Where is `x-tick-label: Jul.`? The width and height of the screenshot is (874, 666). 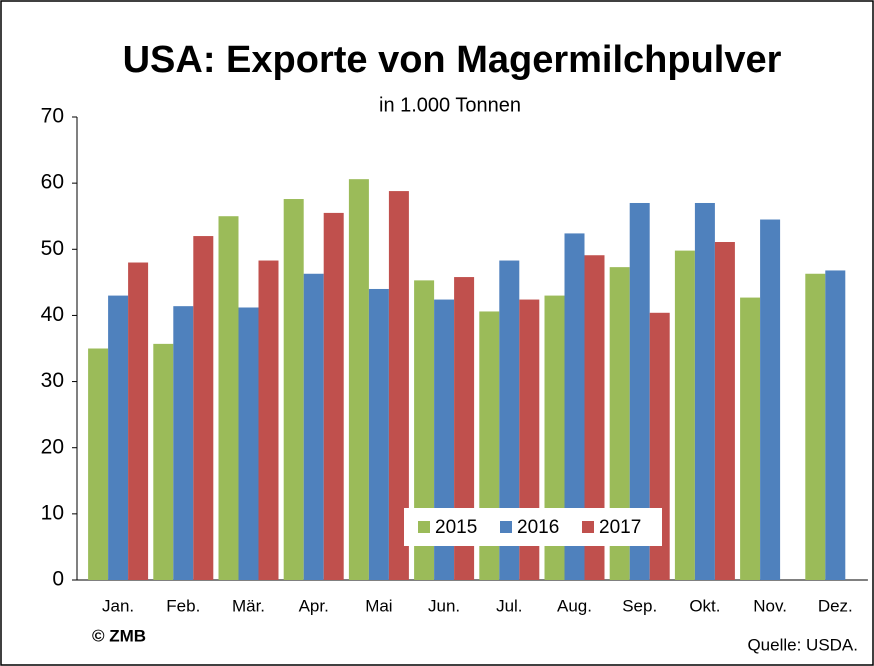 x-tick-label: Jul. is located at coordinates (509, 605).